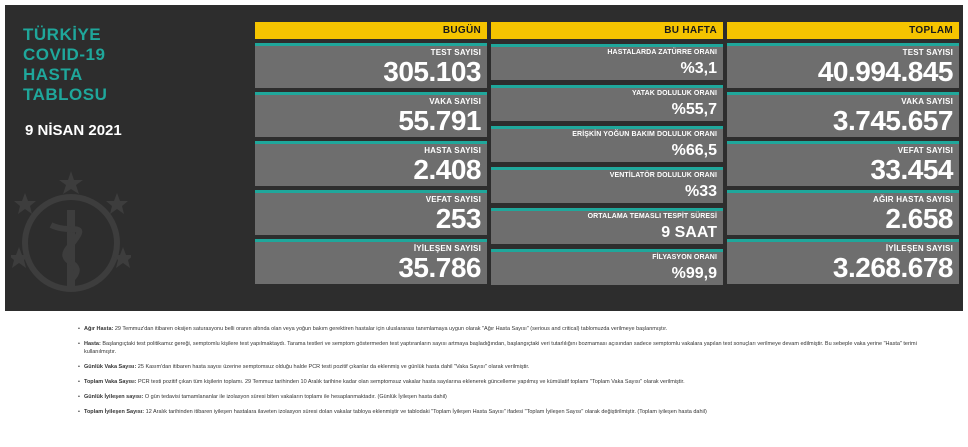 The image size is (968, 447). What do you see at coordinates (663, 175) in the screenshot?
I see `card-label: VENTİLATÖR DOLULUK ORANI` at bounding box center [663, 175].